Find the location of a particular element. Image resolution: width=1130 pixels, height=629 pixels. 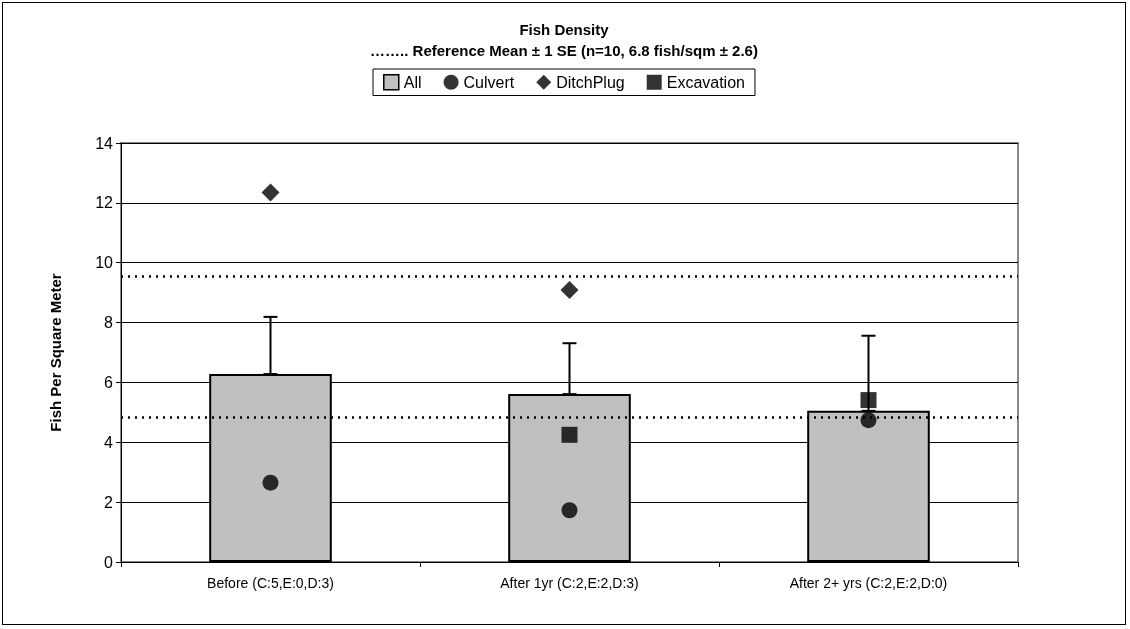

y-tick-label: 8 is located at coordinates (109, 323).